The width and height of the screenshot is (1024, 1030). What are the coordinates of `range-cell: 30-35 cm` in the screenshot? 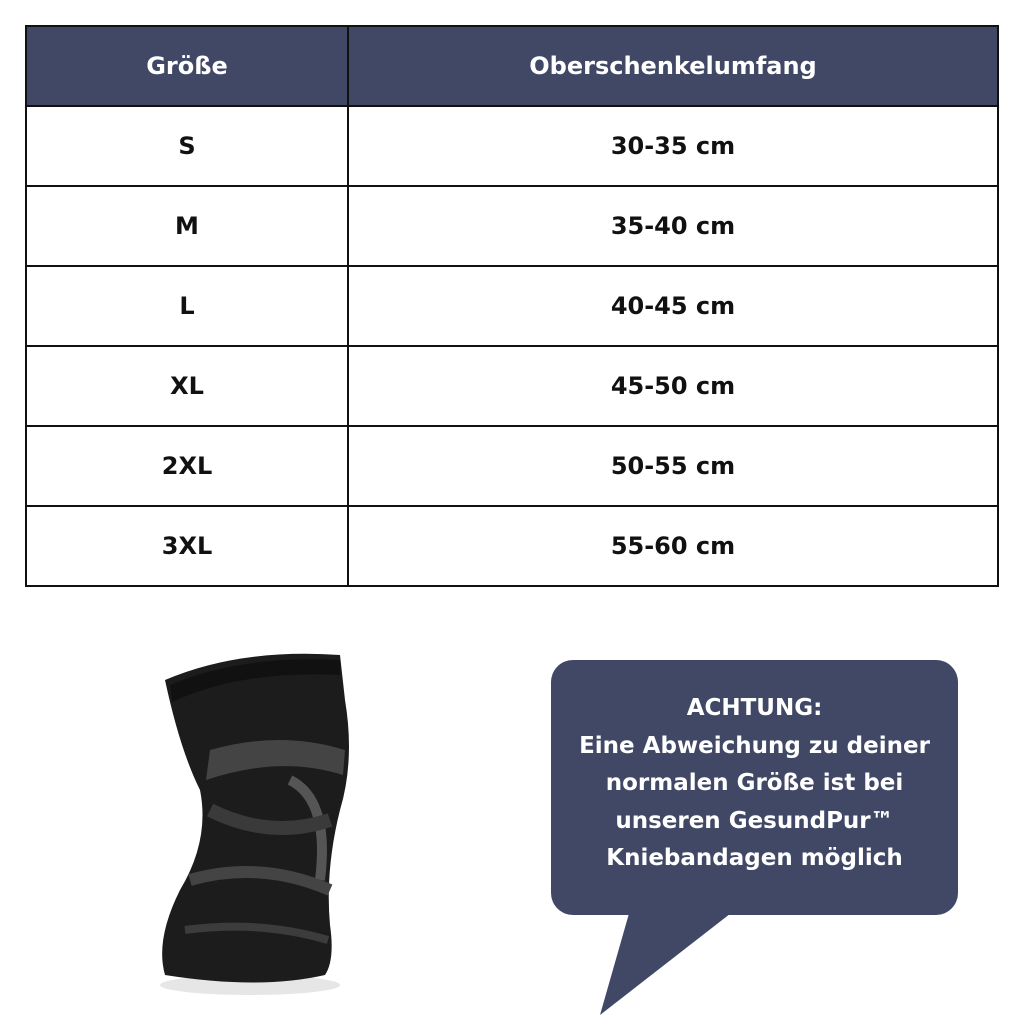 It's located at (673, 146).